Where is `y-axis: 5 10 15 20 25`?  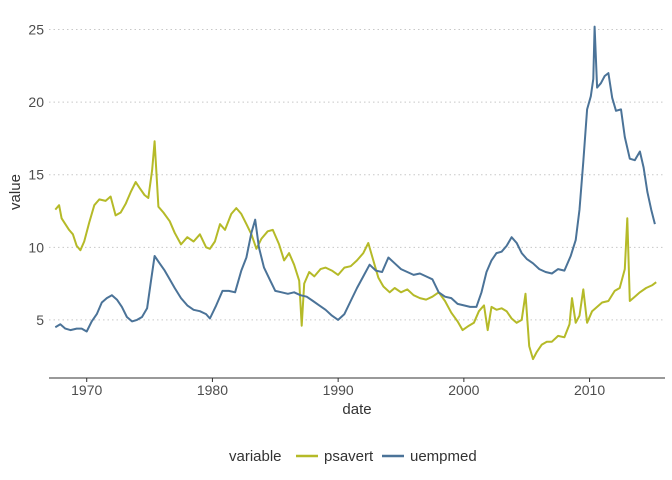 y-axis: 5 10 15 20 25 is located at coordinates (36, 175).